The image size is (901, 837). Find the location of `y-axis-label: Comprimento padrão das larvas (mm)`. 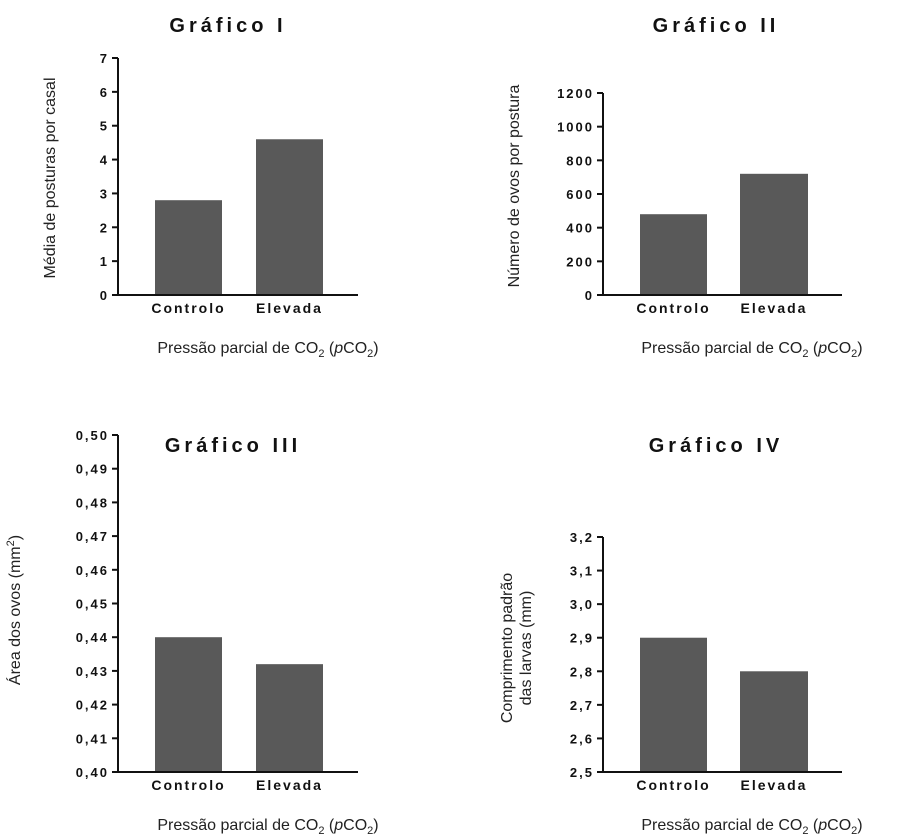

y-axis-label: Comprimento padrão das larvas (mm) is located at coordinates (517, 648).